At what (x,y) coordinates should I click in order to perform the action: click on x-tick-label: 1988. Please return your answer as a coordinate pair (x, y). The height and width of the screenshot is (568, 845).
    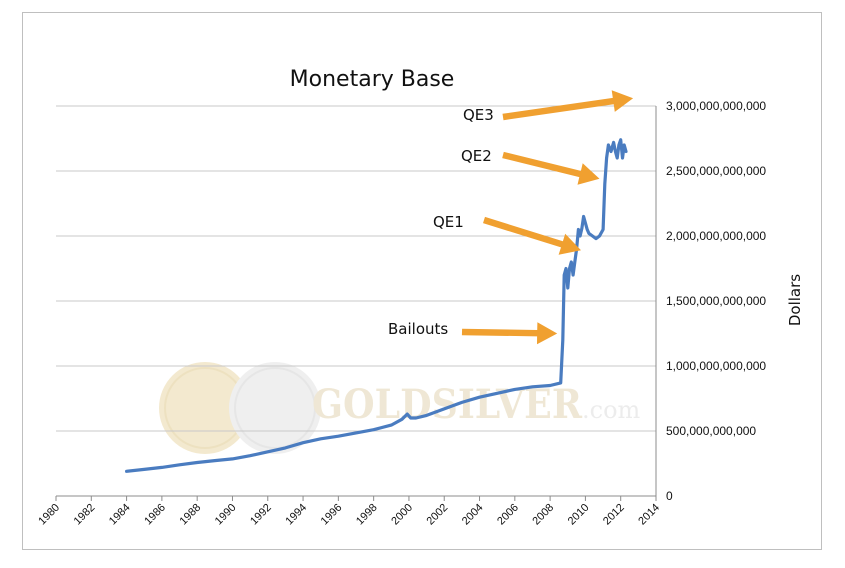
    Looking at the image, I should click on (190, 515).